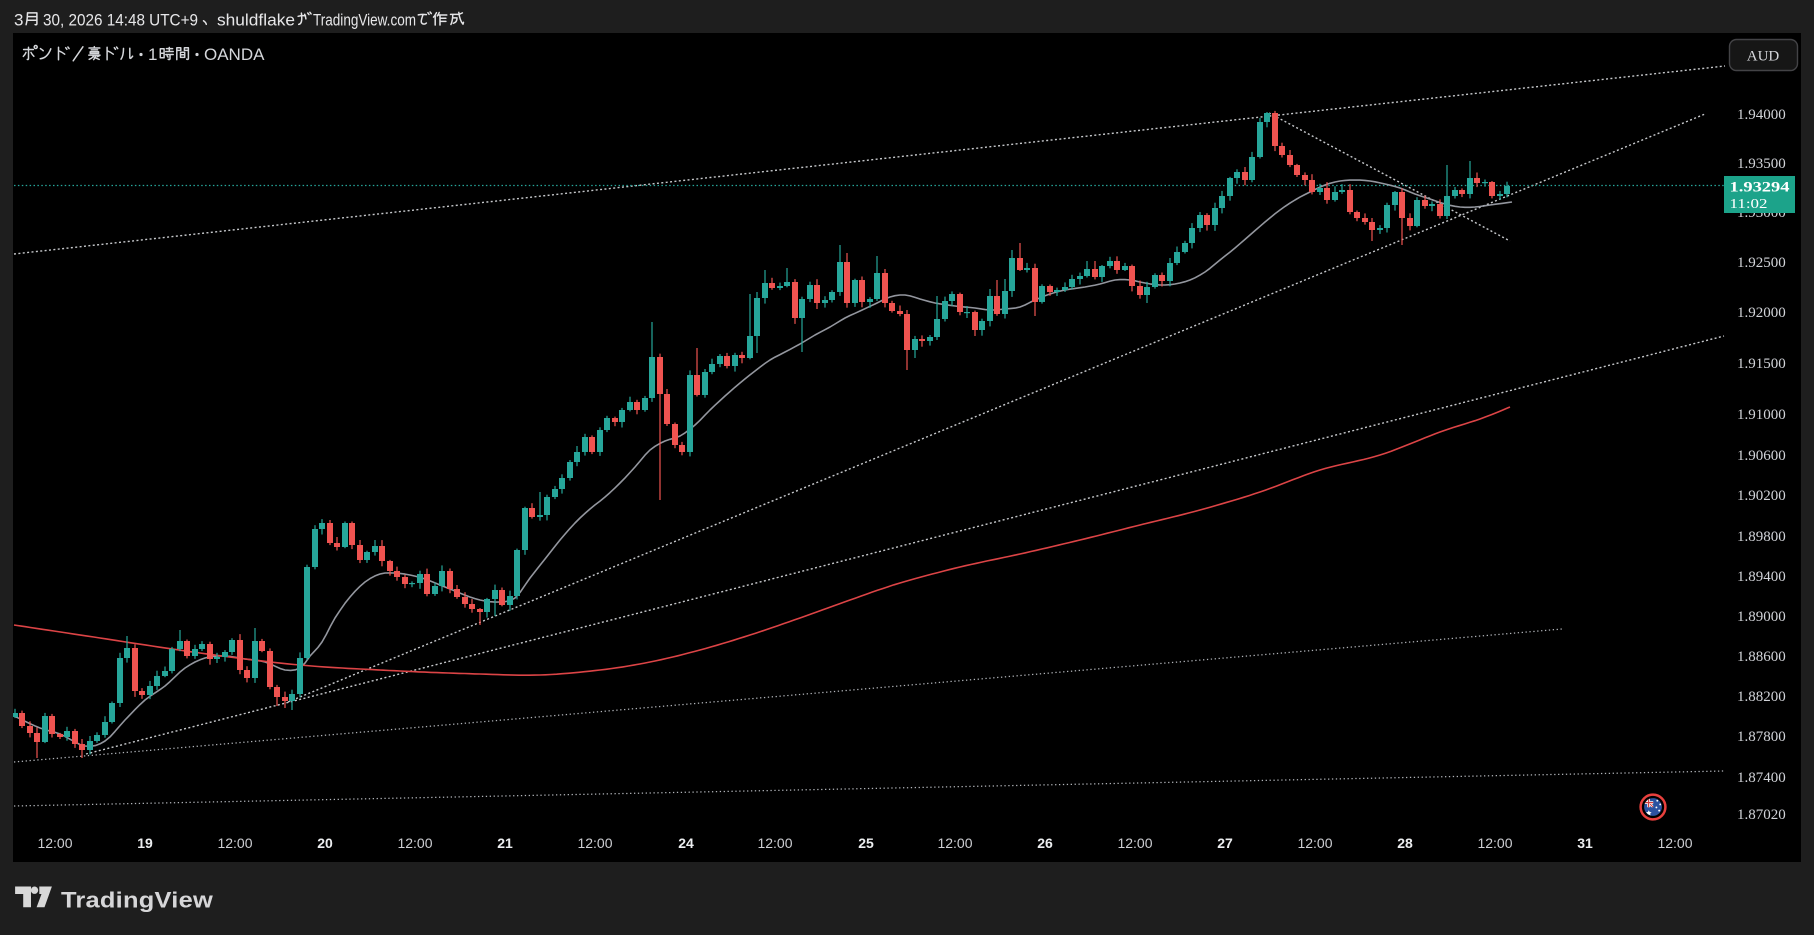 The width and height of the screenshot is (1814, 935). I want to click on svg-text: 1.90600, so click(1761, 456).